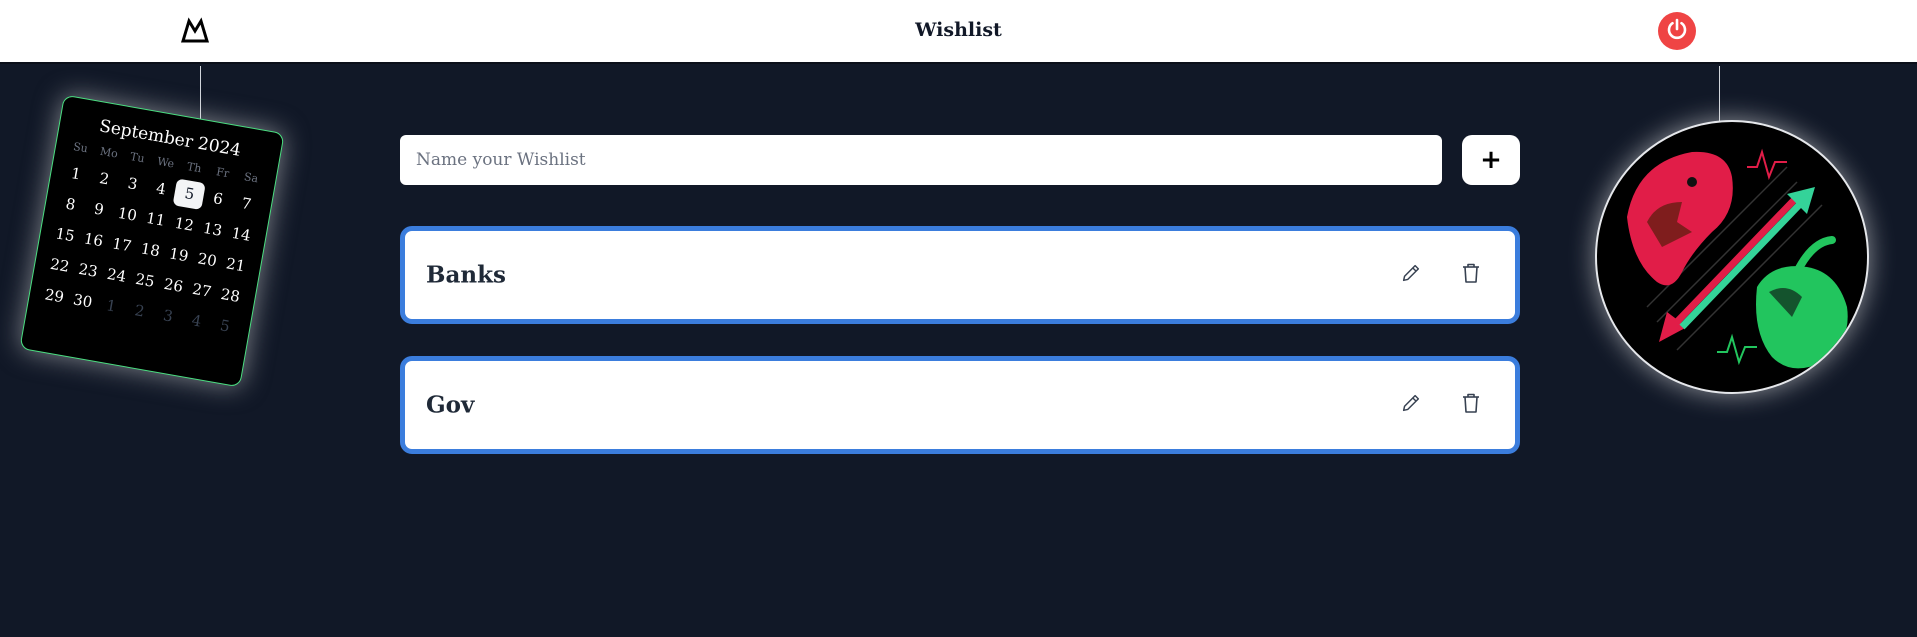 This screenshot has height=637, width=1917. What do you see at coordinates (223, 173) in the screenshot?
I see `calendar-weekday: Fr` at bounding box center [223, 173].